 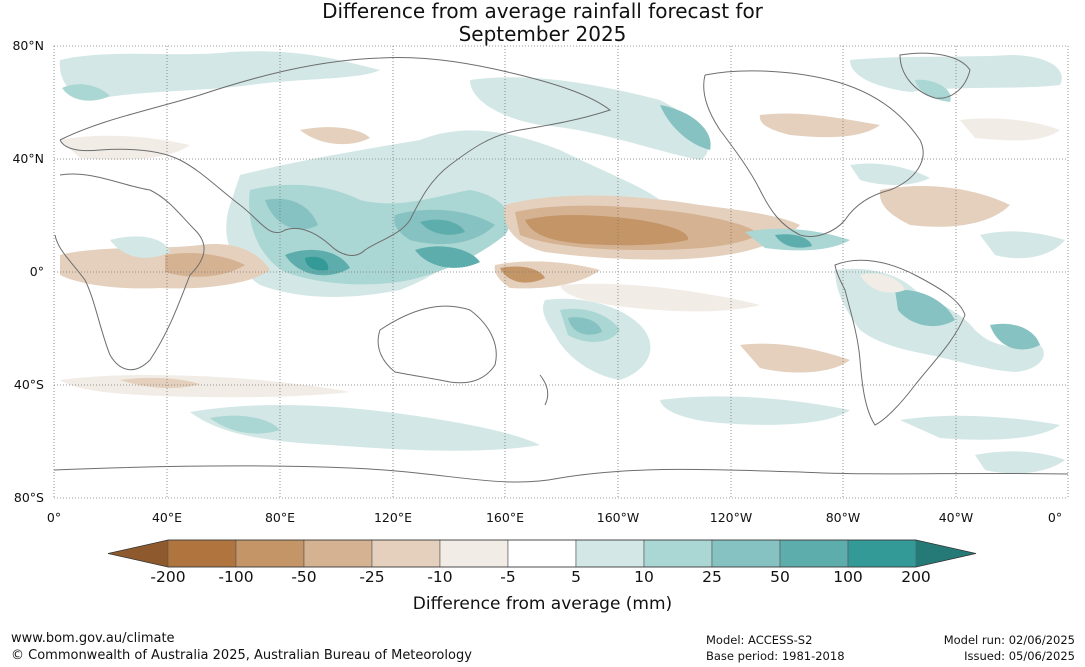 I want to click on colorbar-tick: -200, so click(x=168, y=577).